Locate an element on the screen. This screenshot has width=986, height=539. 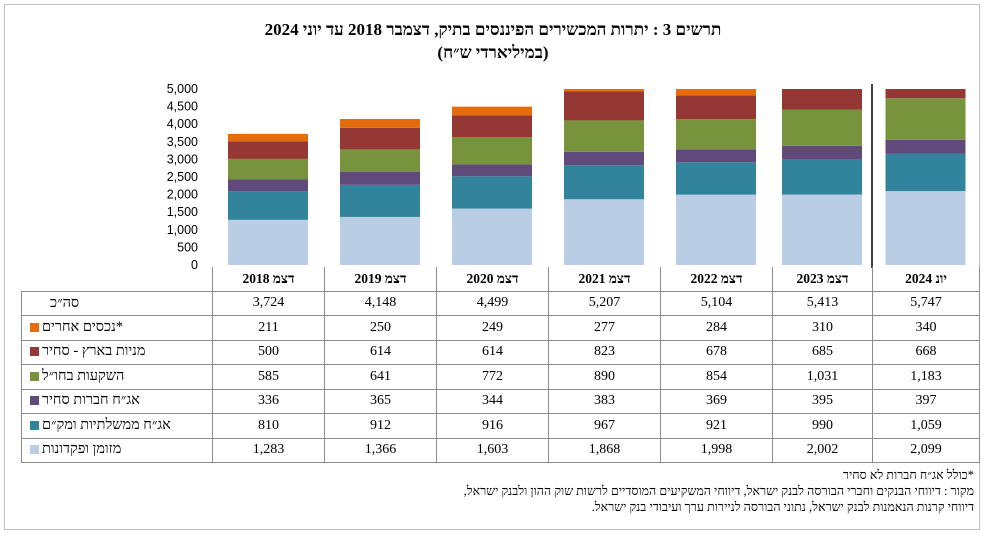
table-cell: 585 is located at coordinates (268, 377).